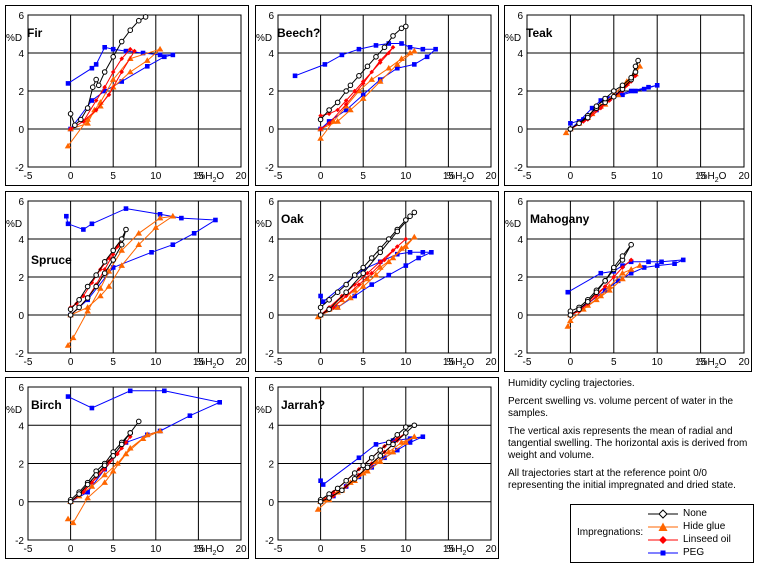 Image resolution: width=757 pixels, height=566 pixels. Describe the element at coordinates (662, 540) in the screenshot. I see `legend-item-linseed-oil: Linseed oil` at that location.